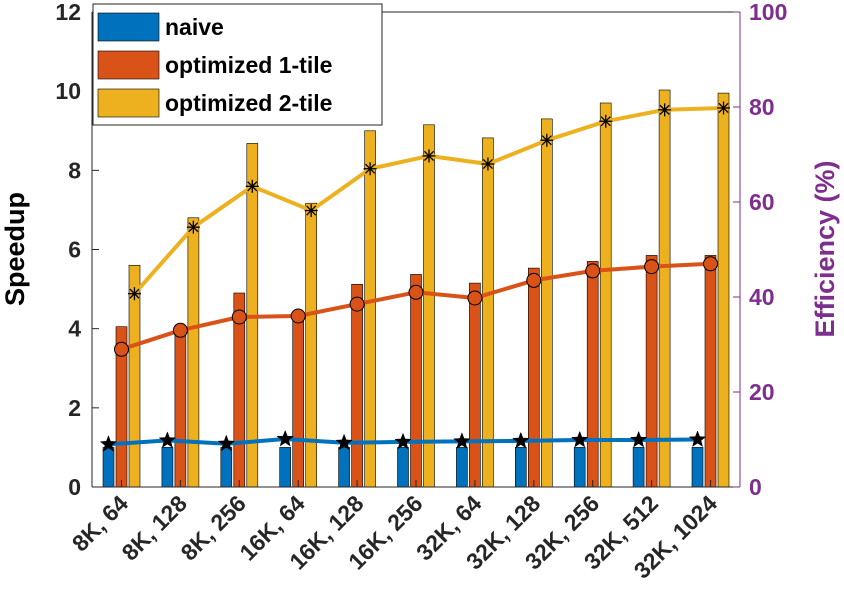 The width and height of the screenshot is (844, 611). Describe the element at coordinates (248, 65) in the screenshot. I see `legend-label-2: optimized 1-tile` at that location.